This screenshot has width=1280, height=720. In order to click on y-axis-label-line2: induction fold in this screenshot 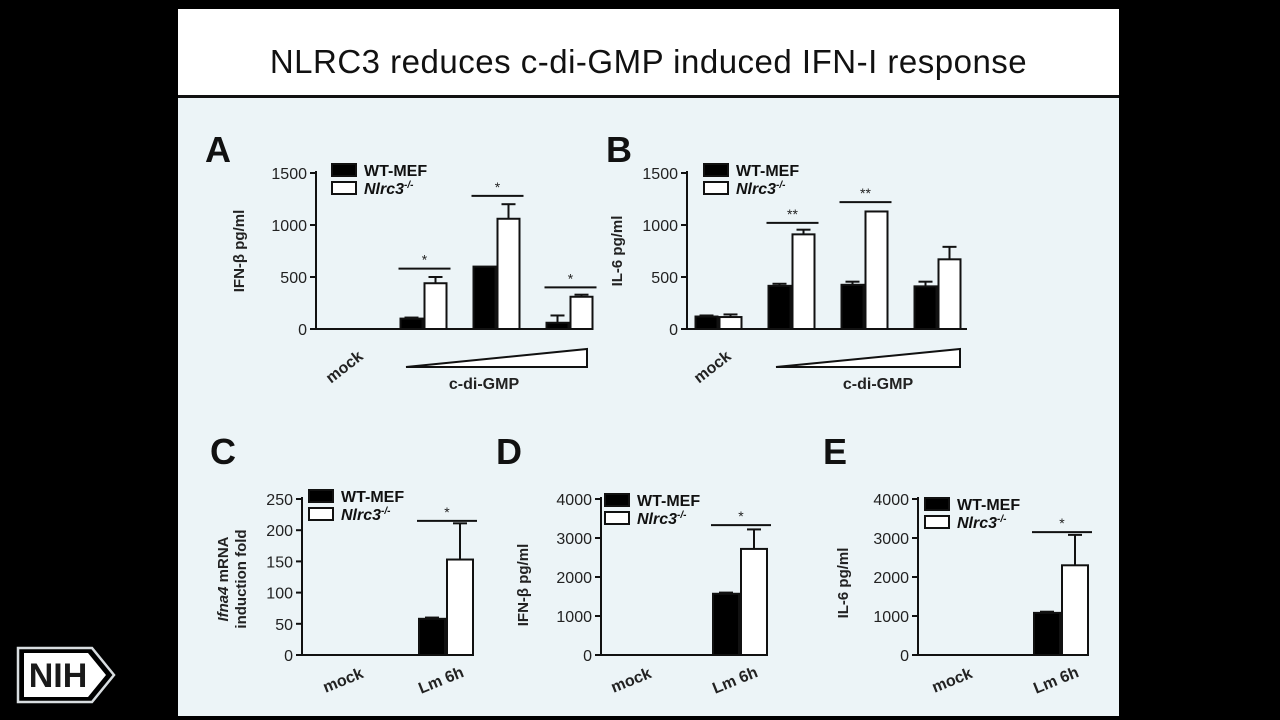, I will do `click(241, 578)`.